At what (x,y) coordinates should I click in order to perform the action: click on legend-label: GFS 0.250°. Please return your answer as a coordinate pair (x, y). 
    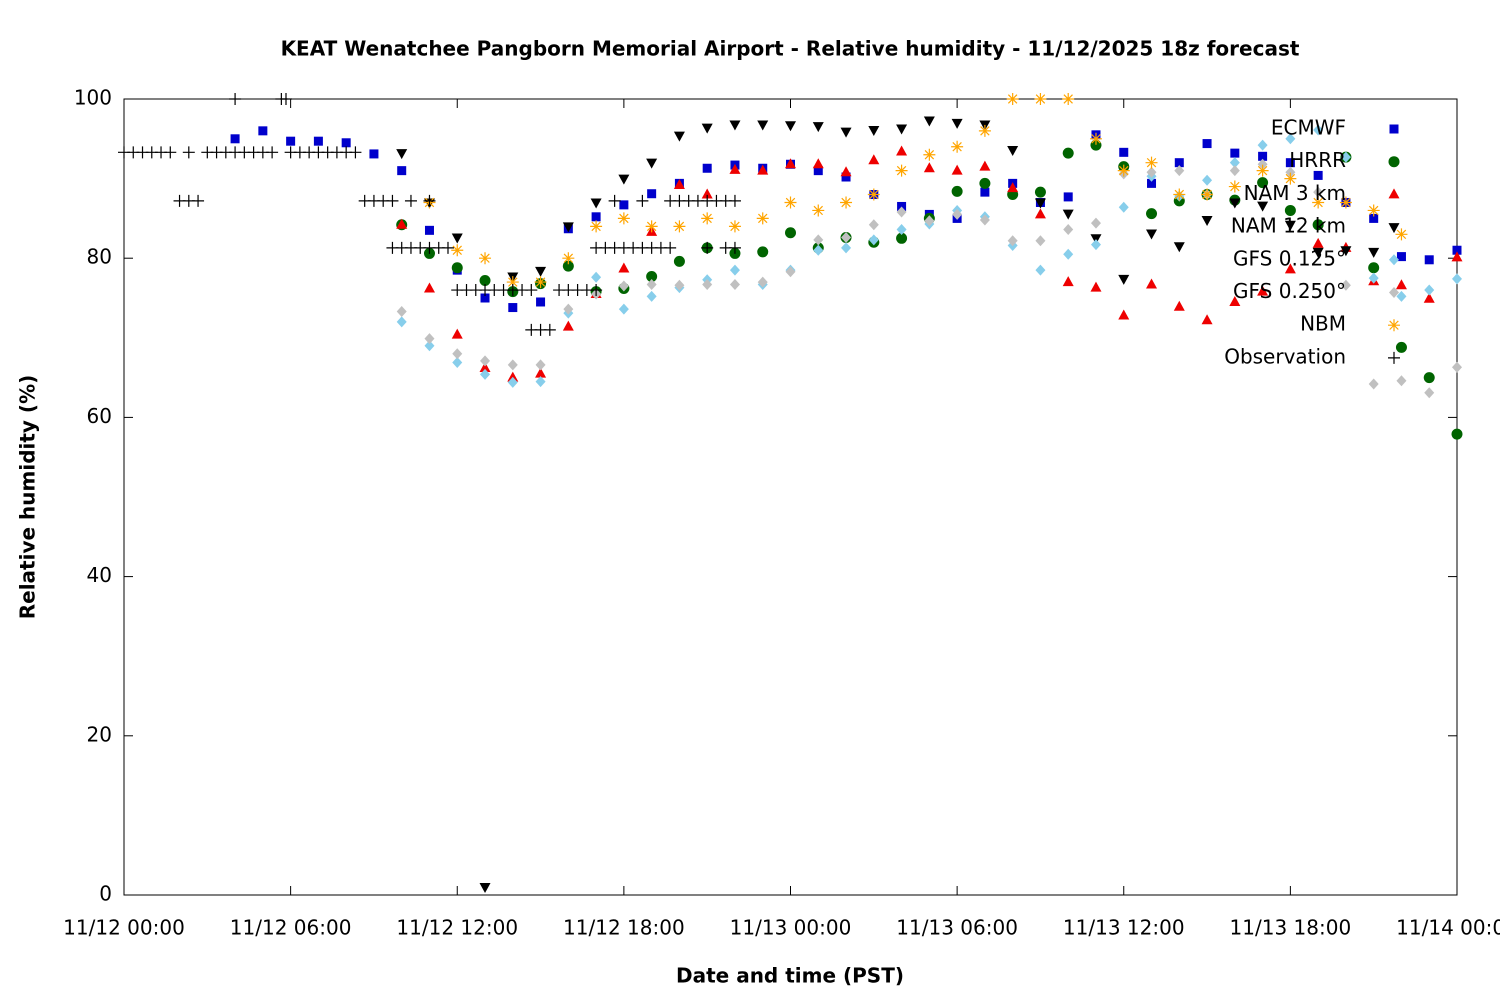
    Looking at the image, I should click on (1289, 291).